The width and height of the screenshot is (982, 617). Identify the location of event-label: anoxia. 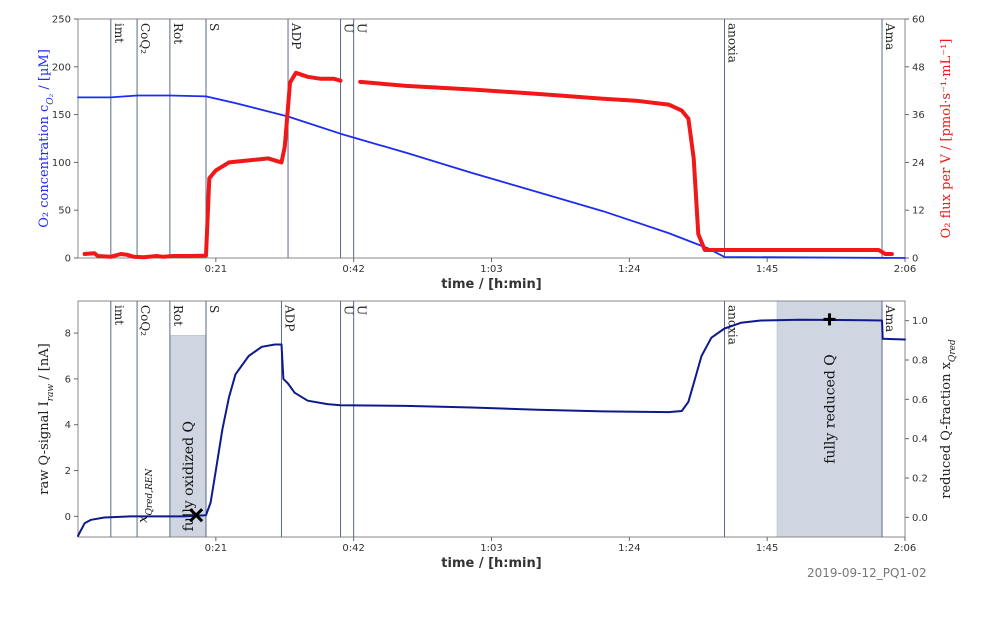
(733, 43).